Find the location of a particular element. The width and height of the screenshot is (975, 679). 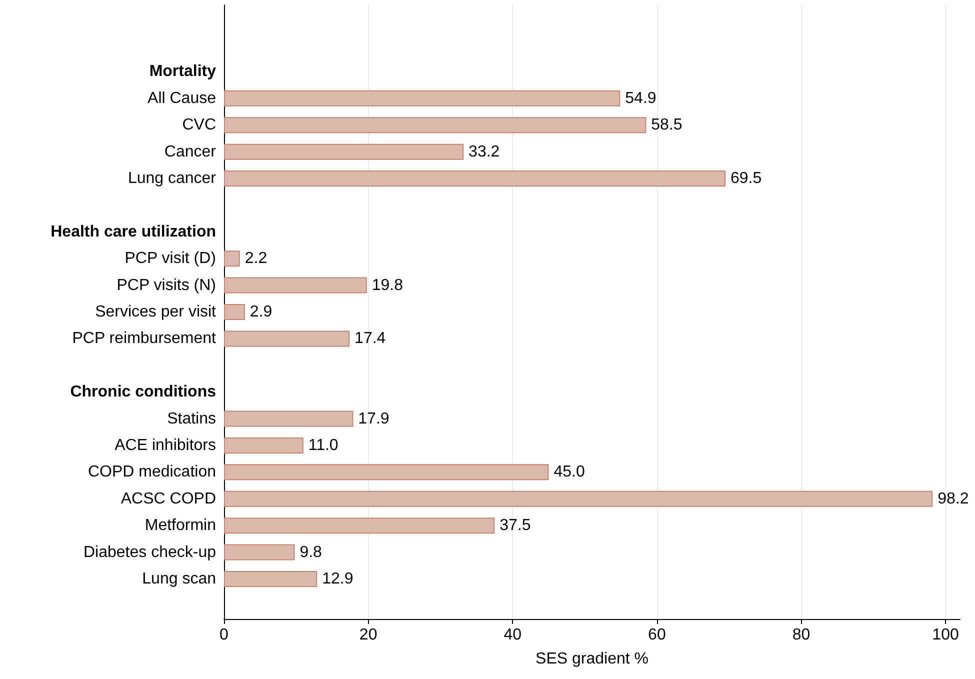

y-tick-label: PCP reimbursement is located at coordinates (144, 339).